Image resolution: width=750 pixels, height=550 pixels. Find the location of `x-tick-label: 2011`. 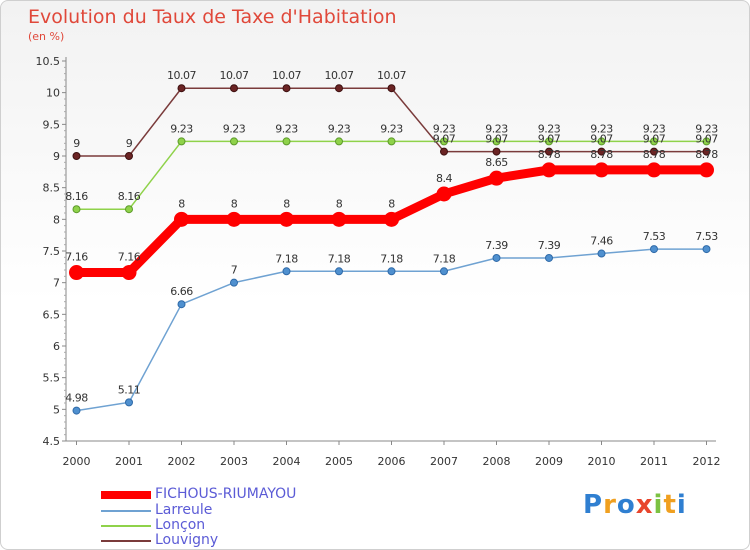

x-tick-label: 2011 is located at coordinates (654, 461).